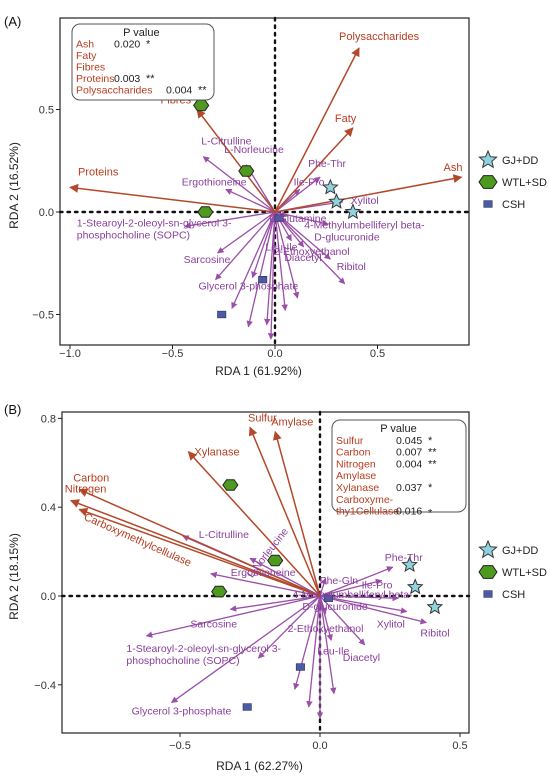 This screenshot has width=550, height=779. What do you see at coordinates (86, 490) in the screenshot?
I see `environment-label-nitrogen: Nitrogen` at bounding box center [86, 490].